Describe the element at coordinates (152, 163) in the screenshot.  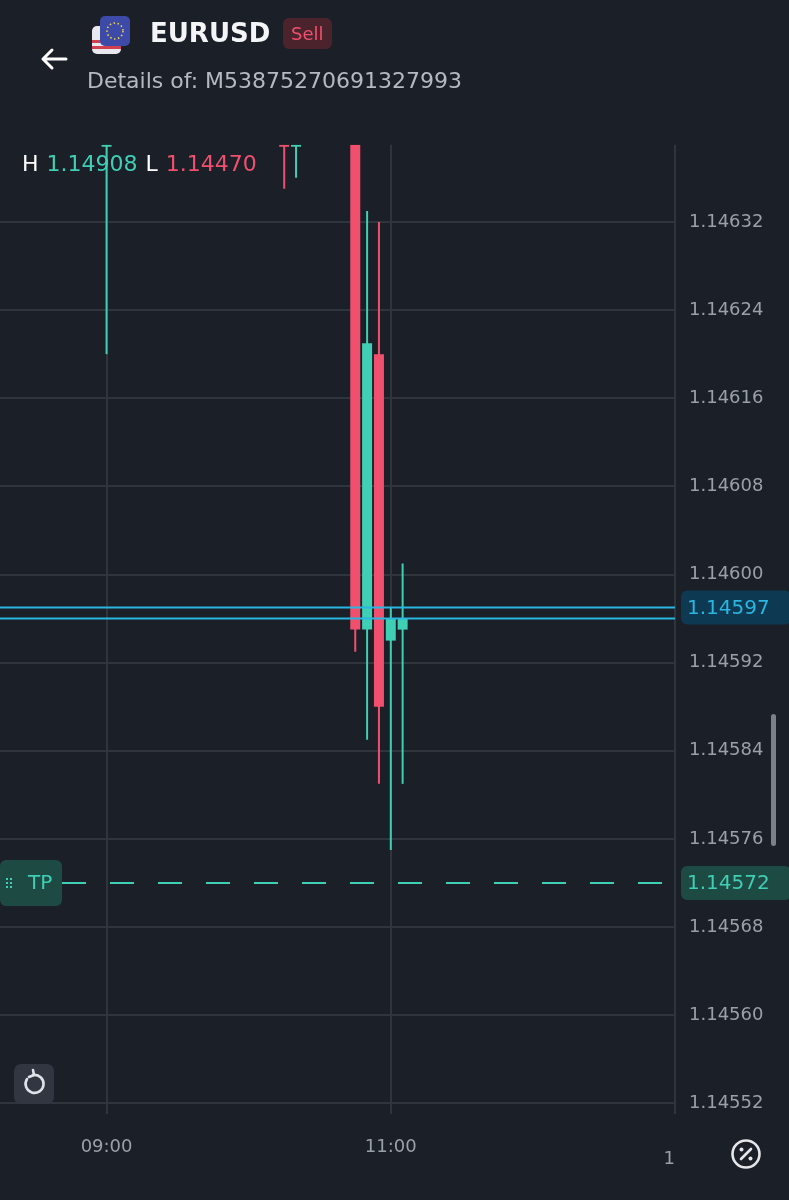
I see `annotation: L` at that location.